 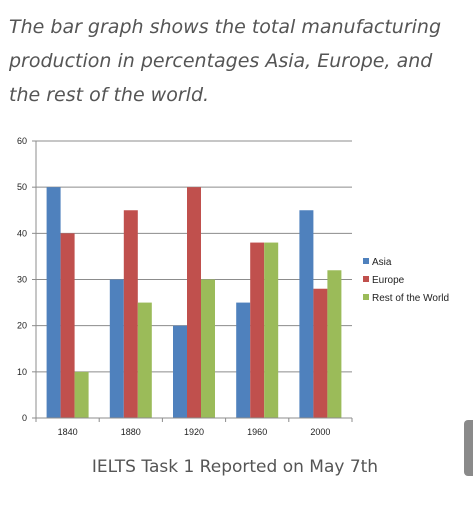 I want to click on bar-asia-2000, so click(x=306, y=314).